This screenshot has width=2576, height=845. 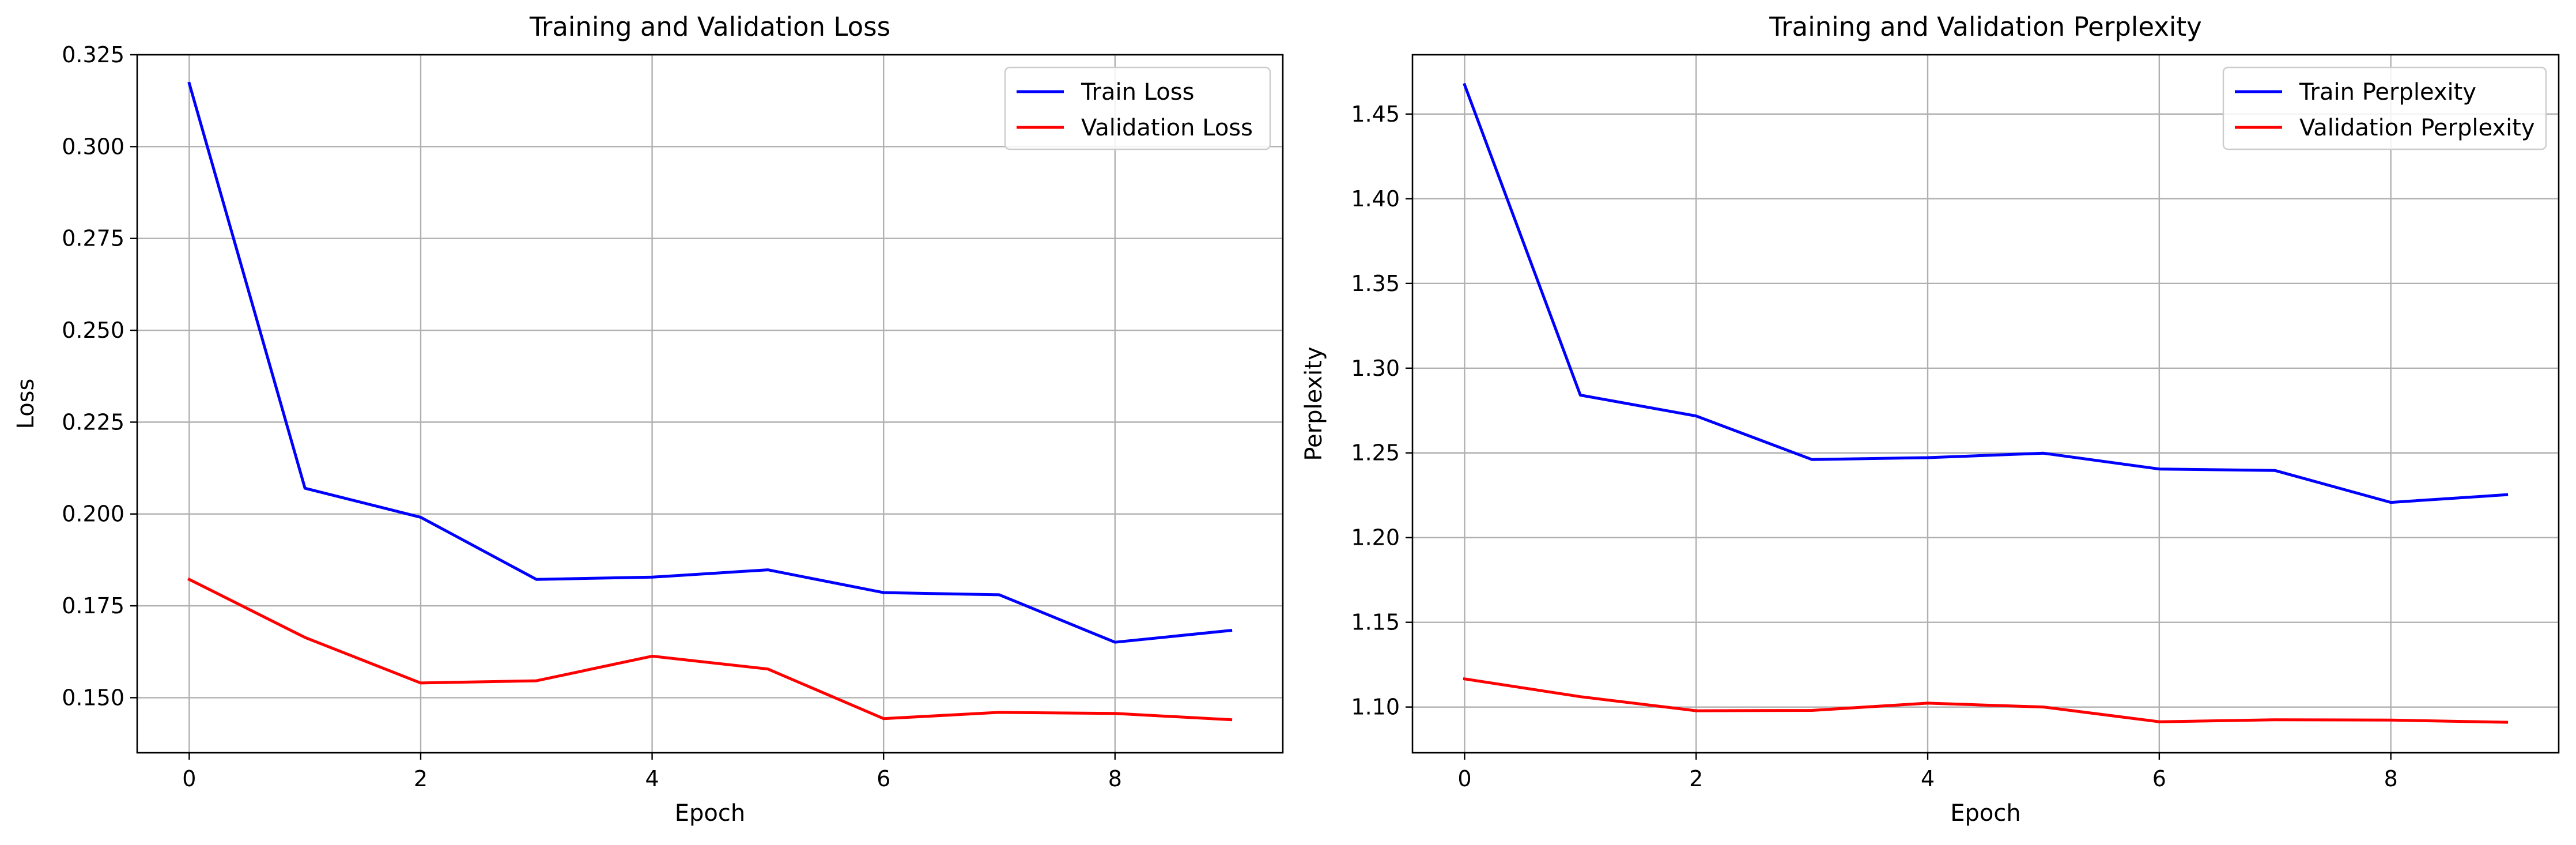 What do you see at coordinates (1314, 403) in the screenshot?
I see `y-axis-label: Perplexity` at bounding box center [1314, 403].